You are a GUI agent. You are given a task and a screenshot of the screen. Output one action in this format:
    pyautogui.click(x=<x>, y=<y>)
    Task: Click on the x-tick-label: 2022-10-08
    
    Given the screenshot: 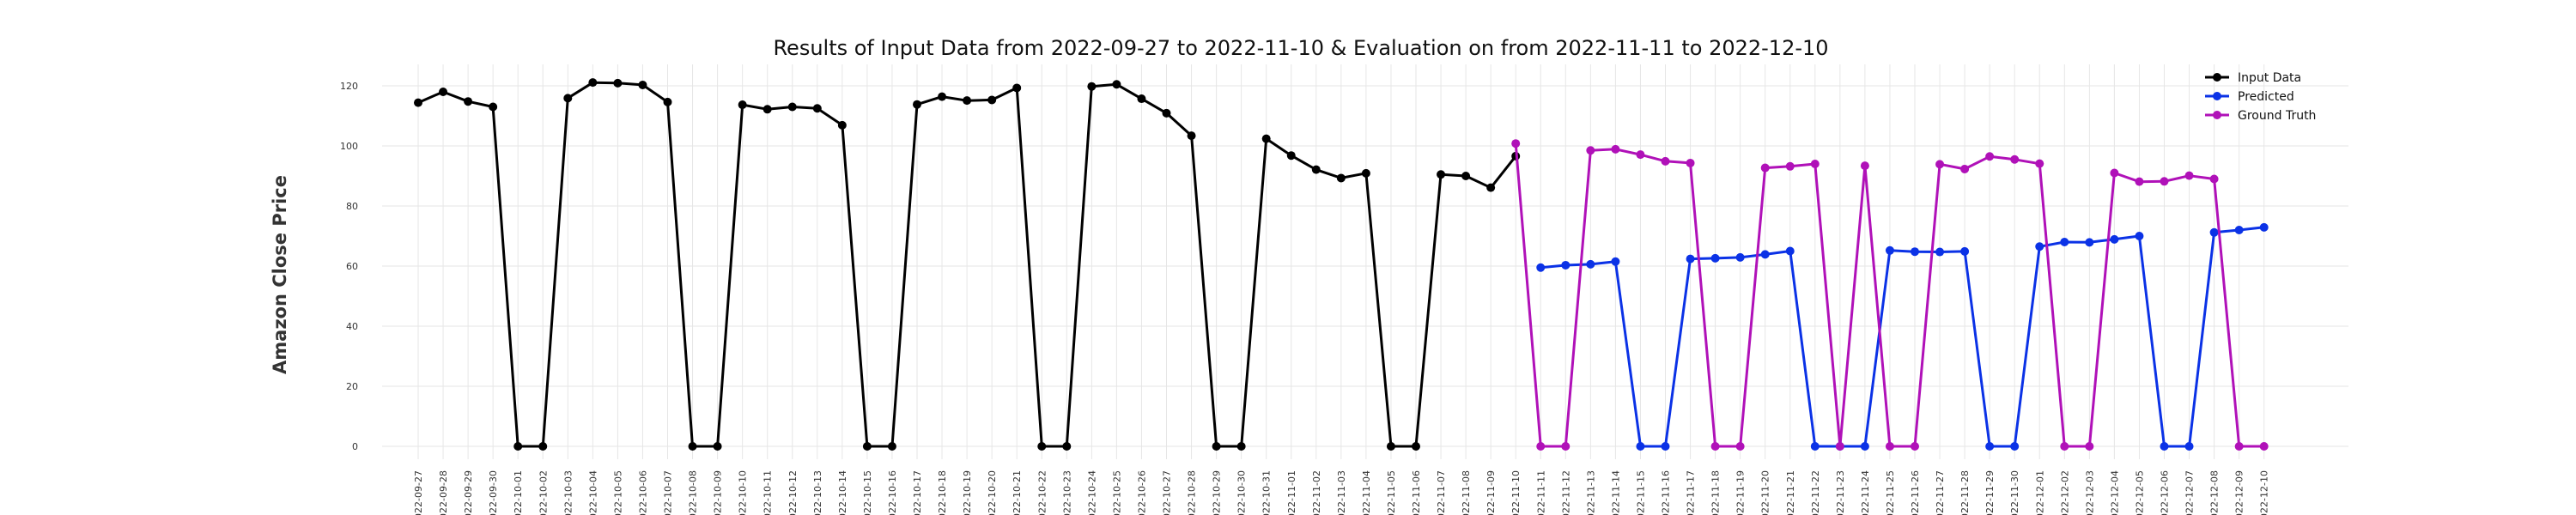 What is the action you would take?
    pyautogui.click(x=693, y=492)
    